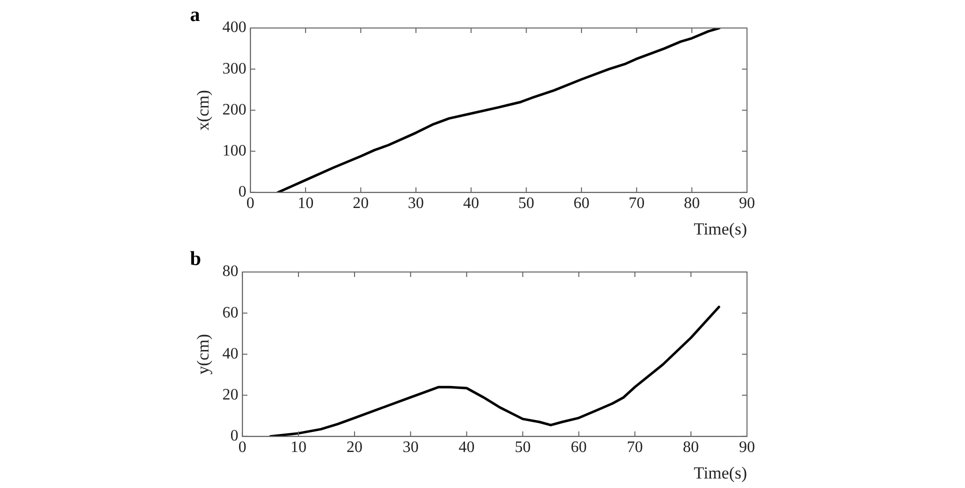 This screenshot has height=488, width=965. I want to click on y-tick-label: 80, so click(230, 271).